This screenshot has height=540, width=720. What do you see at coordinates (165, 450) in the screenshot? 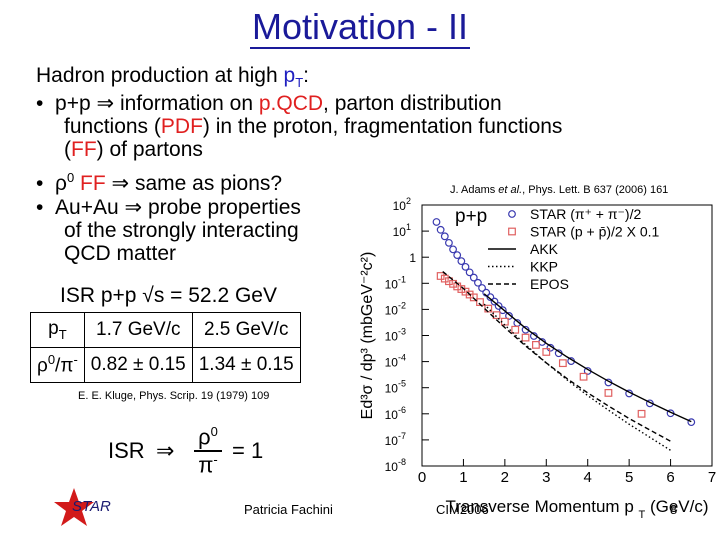
I see `formula-arrow: ⇒` at bounding box center [165, 450].